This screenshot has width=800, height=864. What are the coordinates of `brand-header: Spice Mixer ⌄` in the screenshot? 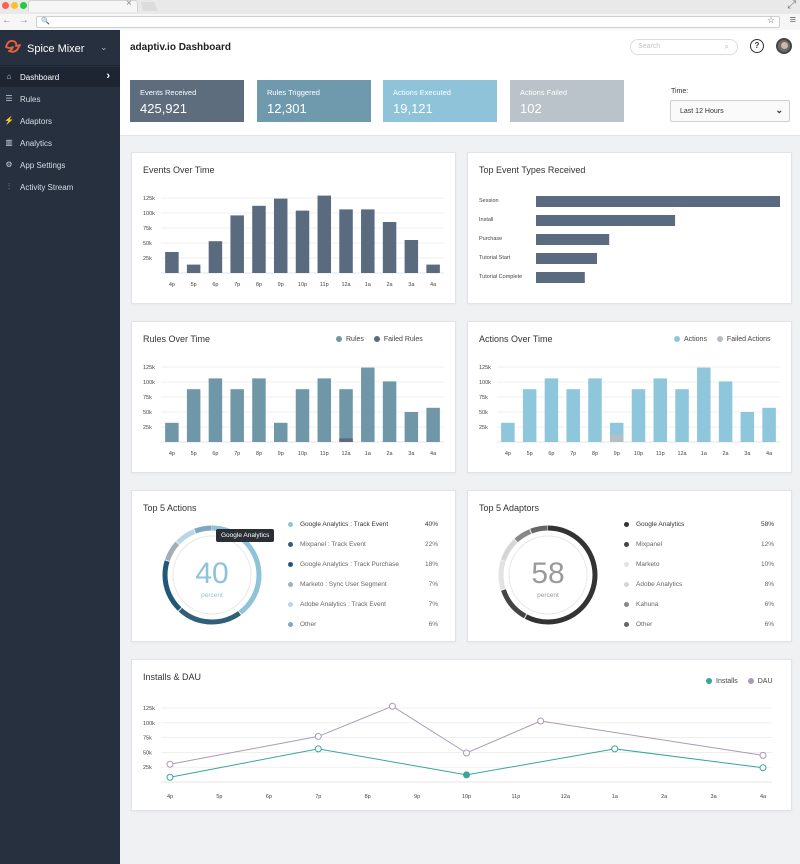 It's located at (60, 48).